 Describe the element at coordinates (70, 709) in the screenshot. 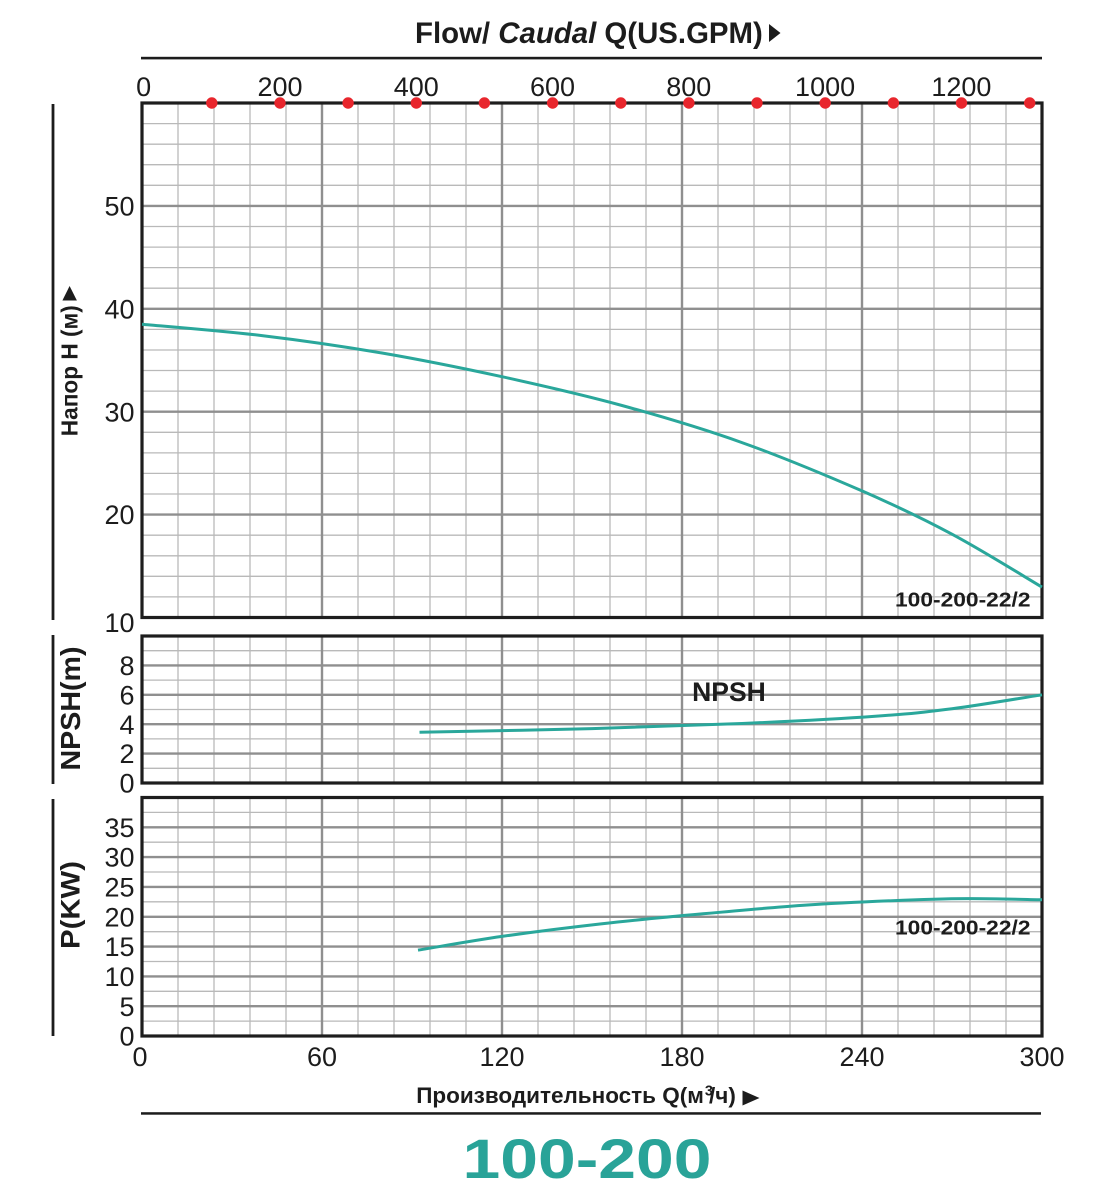

I see `svg-text: NPSH(m)` at that location.